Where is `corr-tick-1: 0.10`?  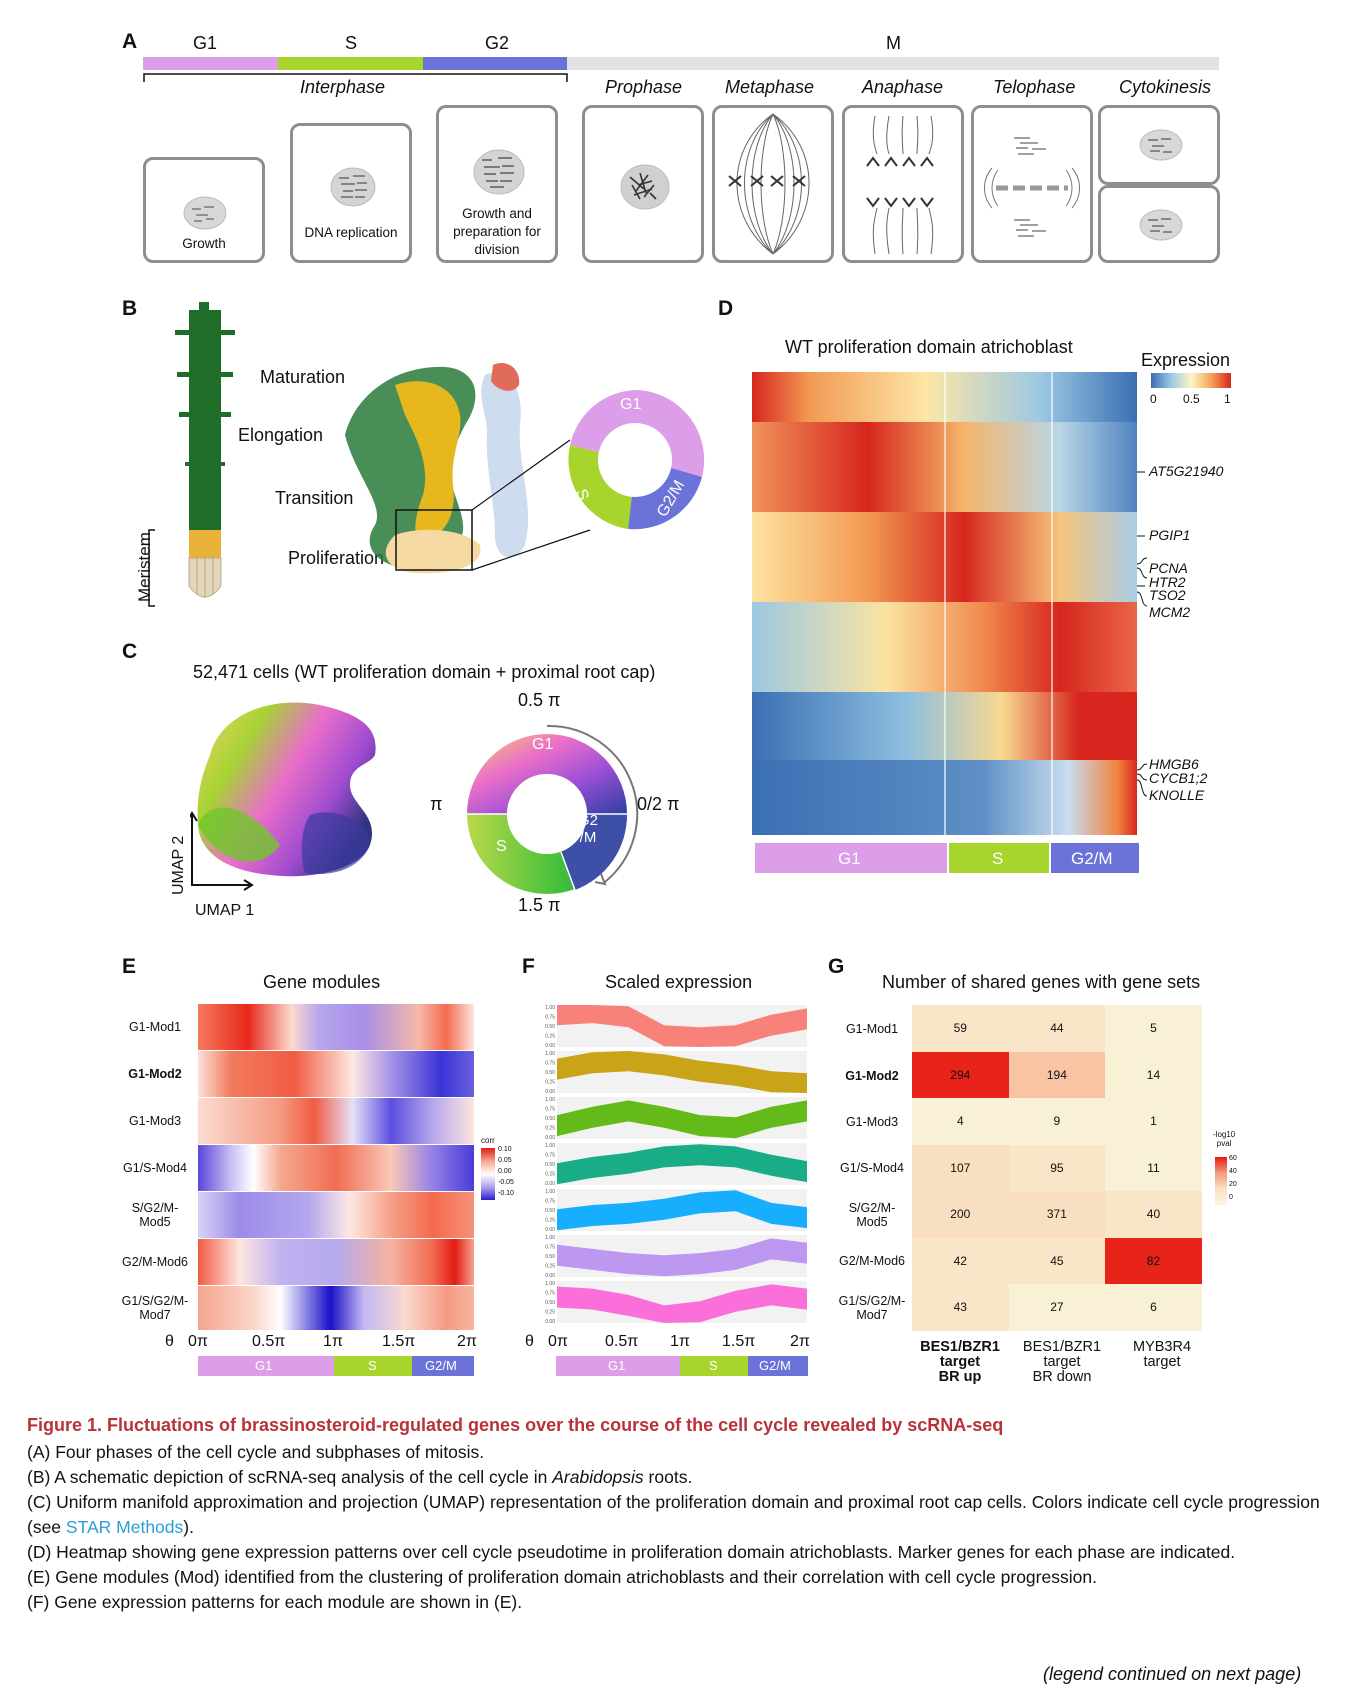 corr-tick-1: 0.10 is located at coordinates (505, 1149).